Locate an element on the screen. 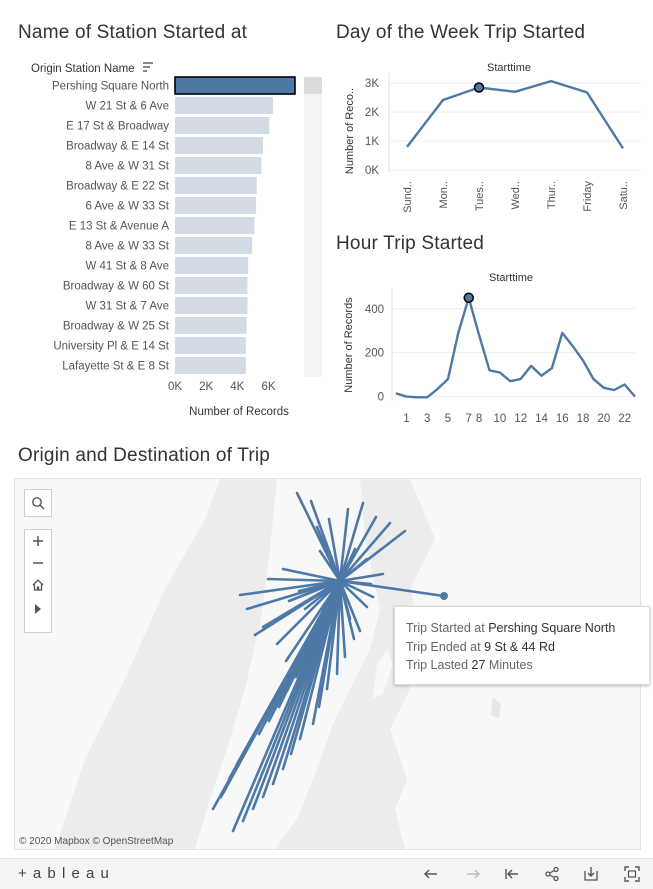 The image size is (653, 889). scrollbar-thumb is located at coordinates (313, 85).